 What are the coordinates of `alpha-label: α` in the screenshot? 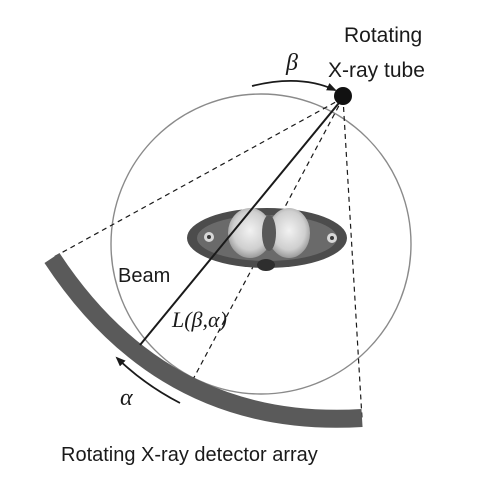 It's located at (126, 398).